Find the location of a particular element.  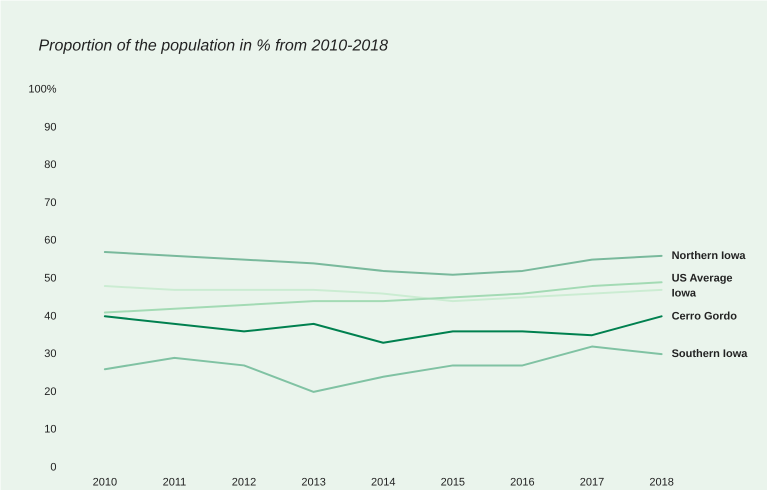

x-tick-label: 2013 is located at coordinates (313, 482).